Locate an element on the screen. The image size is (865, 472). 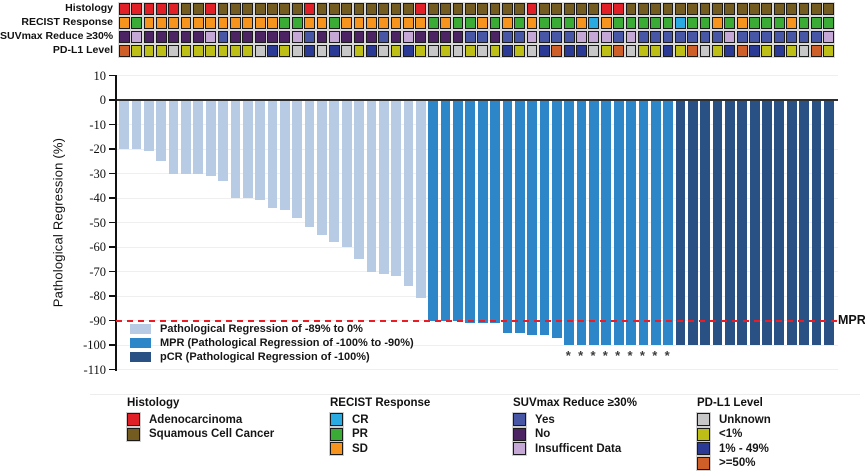
suv-no-label: No is located at coordinates (543, 434).